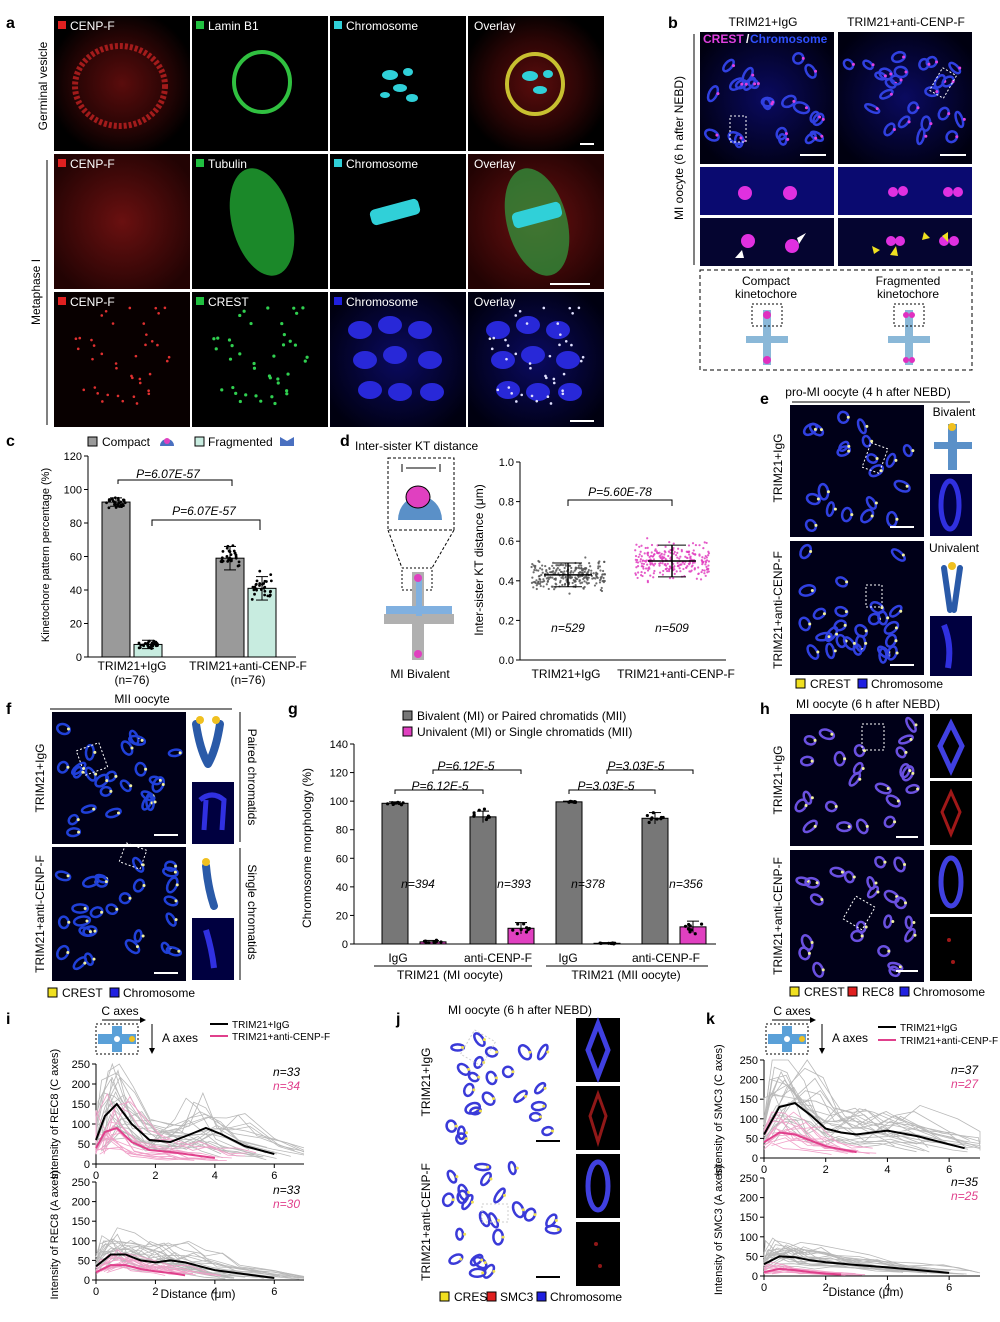 The width and height of the screenshot is (1000, 1322). Describe the element at coordinates (167, 441) in the screenshot. I see `compact-icon-dot` at that location.